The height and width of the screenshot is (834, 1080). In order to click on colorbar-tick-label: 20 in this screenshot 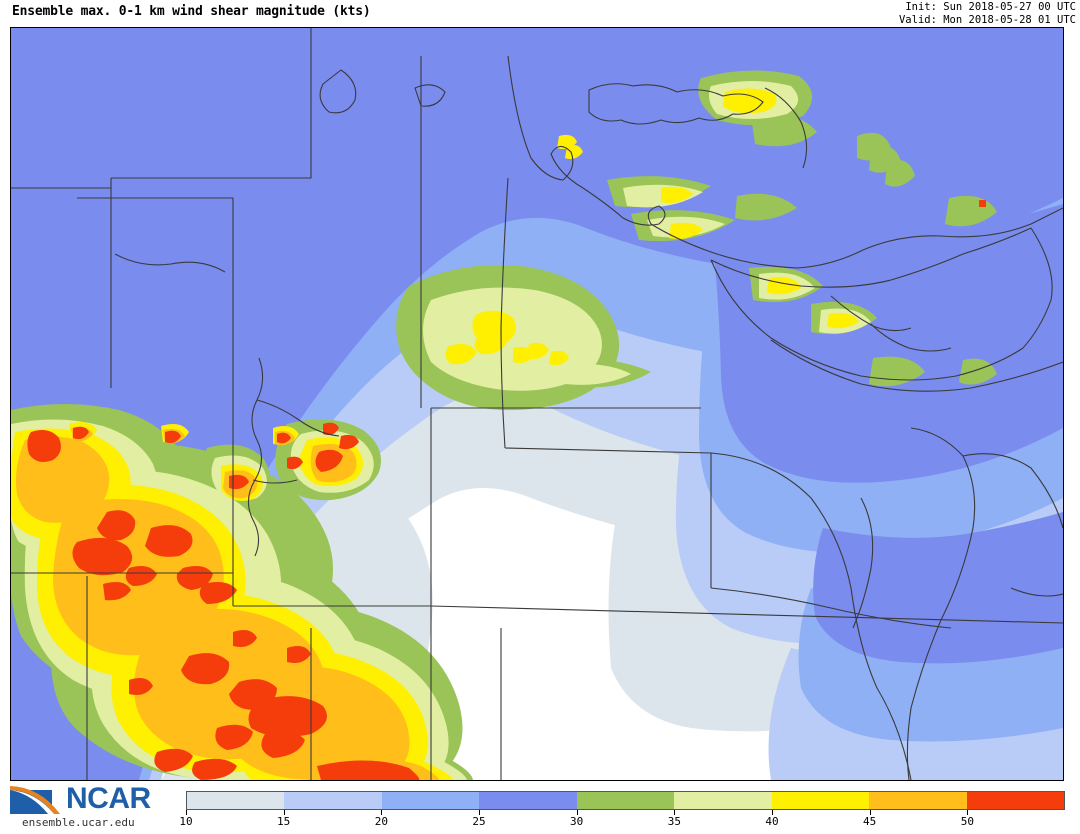, I will do `click(381, 821)`.